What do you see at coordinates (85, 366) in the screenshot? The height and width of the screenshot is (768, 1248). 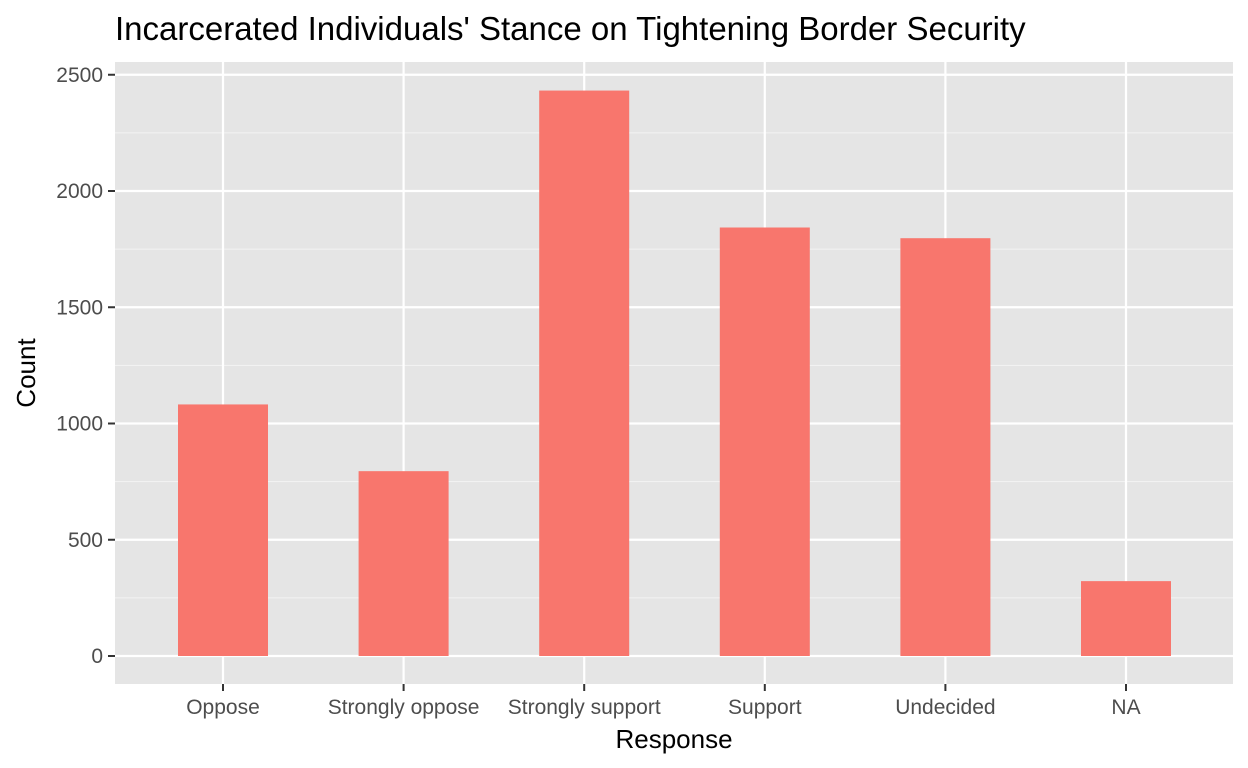 I see `y-axis: 0 500 1000 1500 2000 2500` at bounding box center [85, 366].